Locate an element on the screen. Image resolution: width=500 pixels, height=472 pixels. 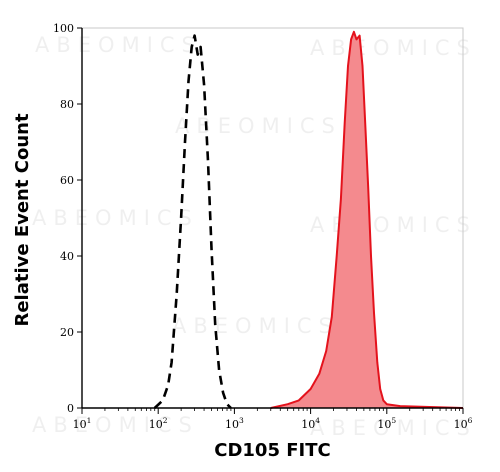
x-axis-title: CD105 FITC is located at coordinates (272, 450).